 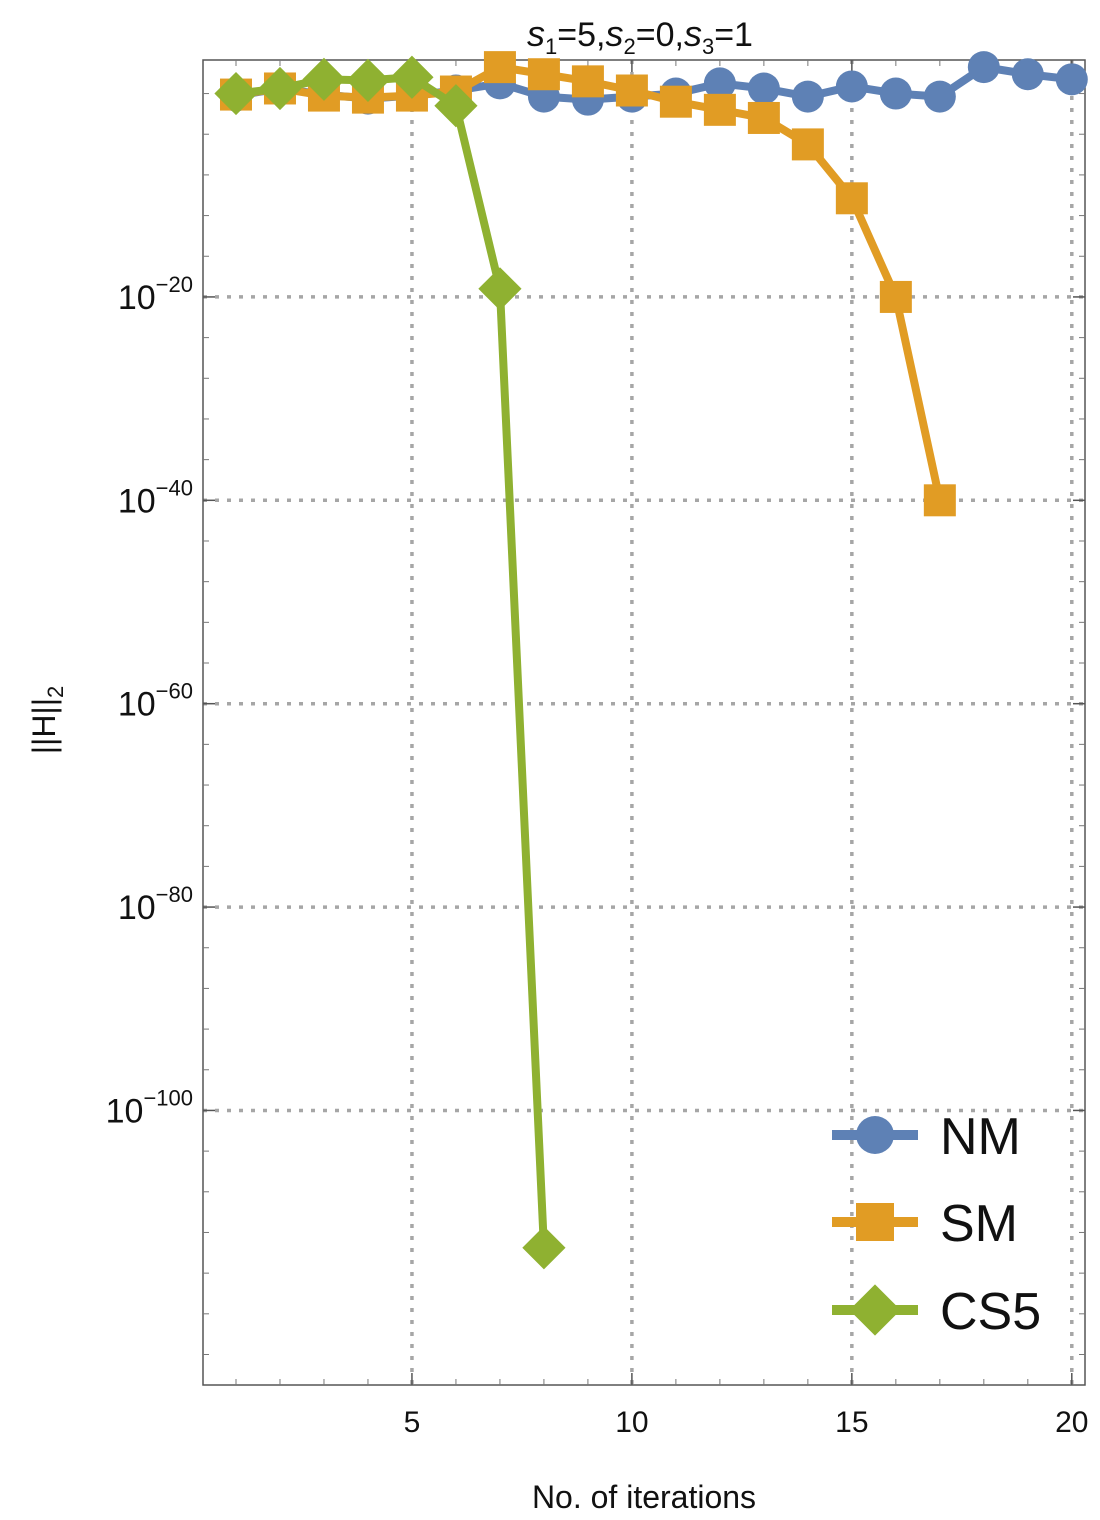 What do you see at coordinates (875, 1310) in the screenshot?
I see `legend-marker-cs5` at bounding box center [875, 1310].